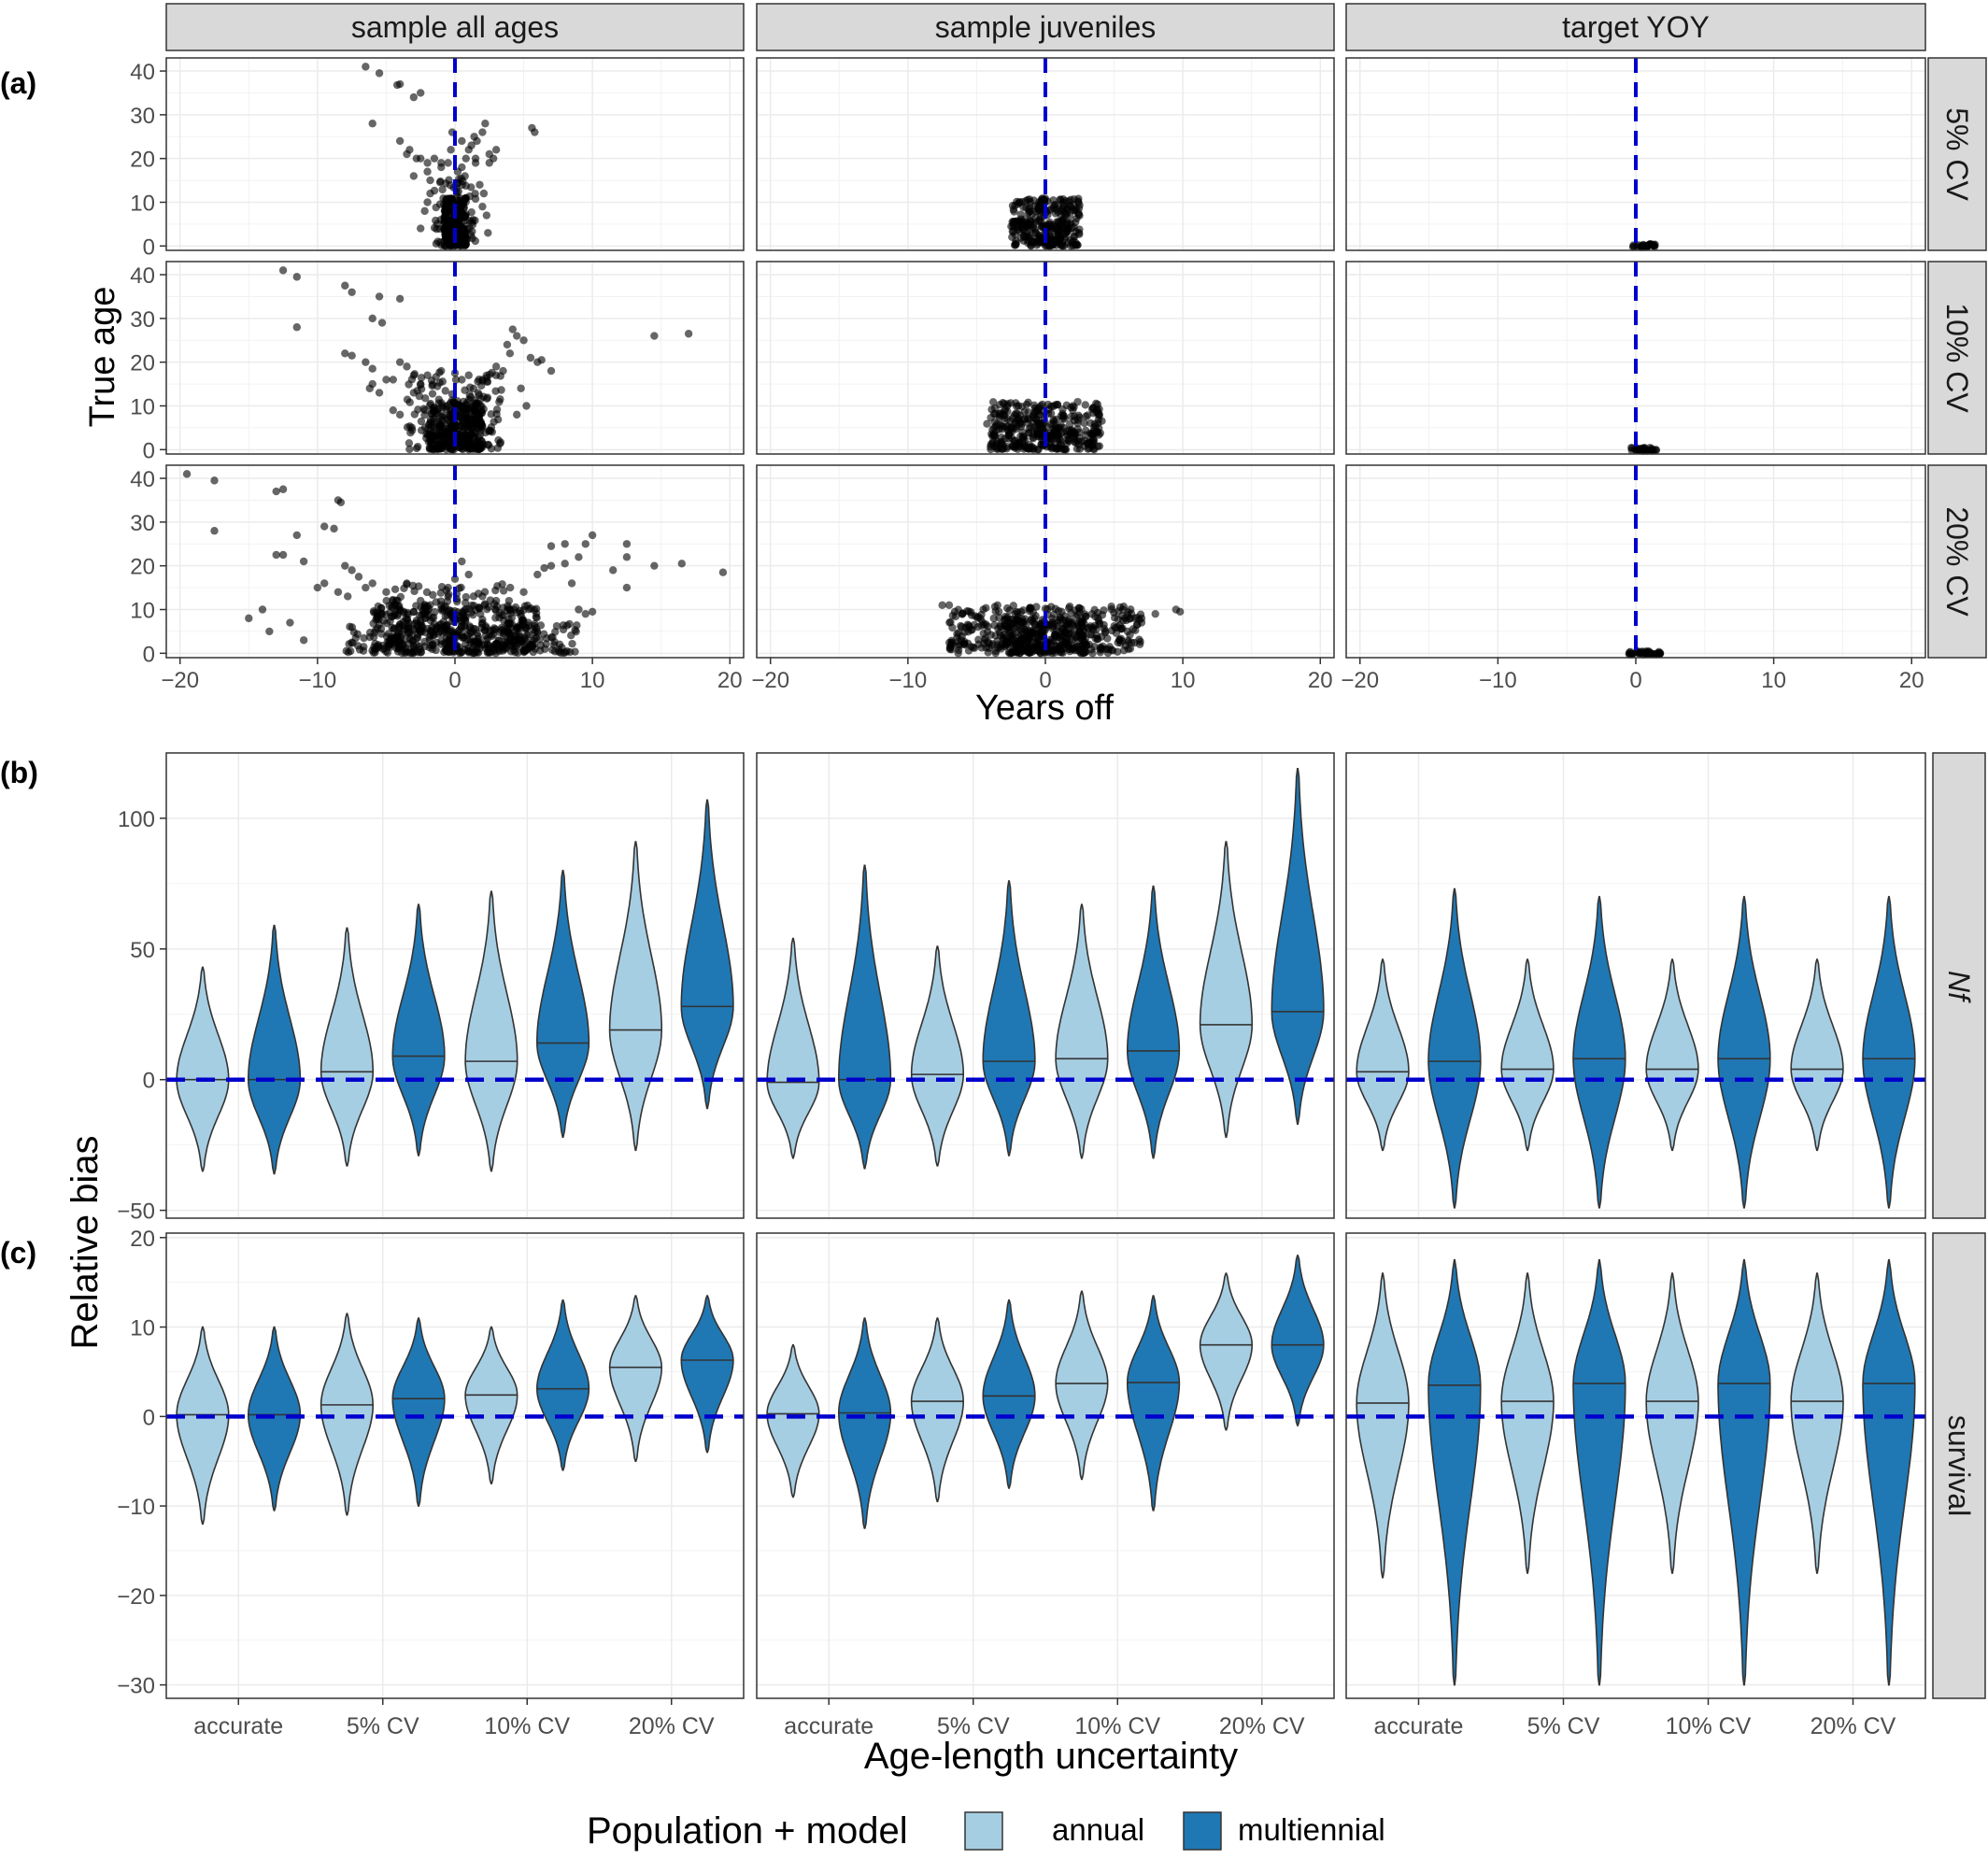  I want to click on row-strip-label: 20% CV, so click(1957, 561).